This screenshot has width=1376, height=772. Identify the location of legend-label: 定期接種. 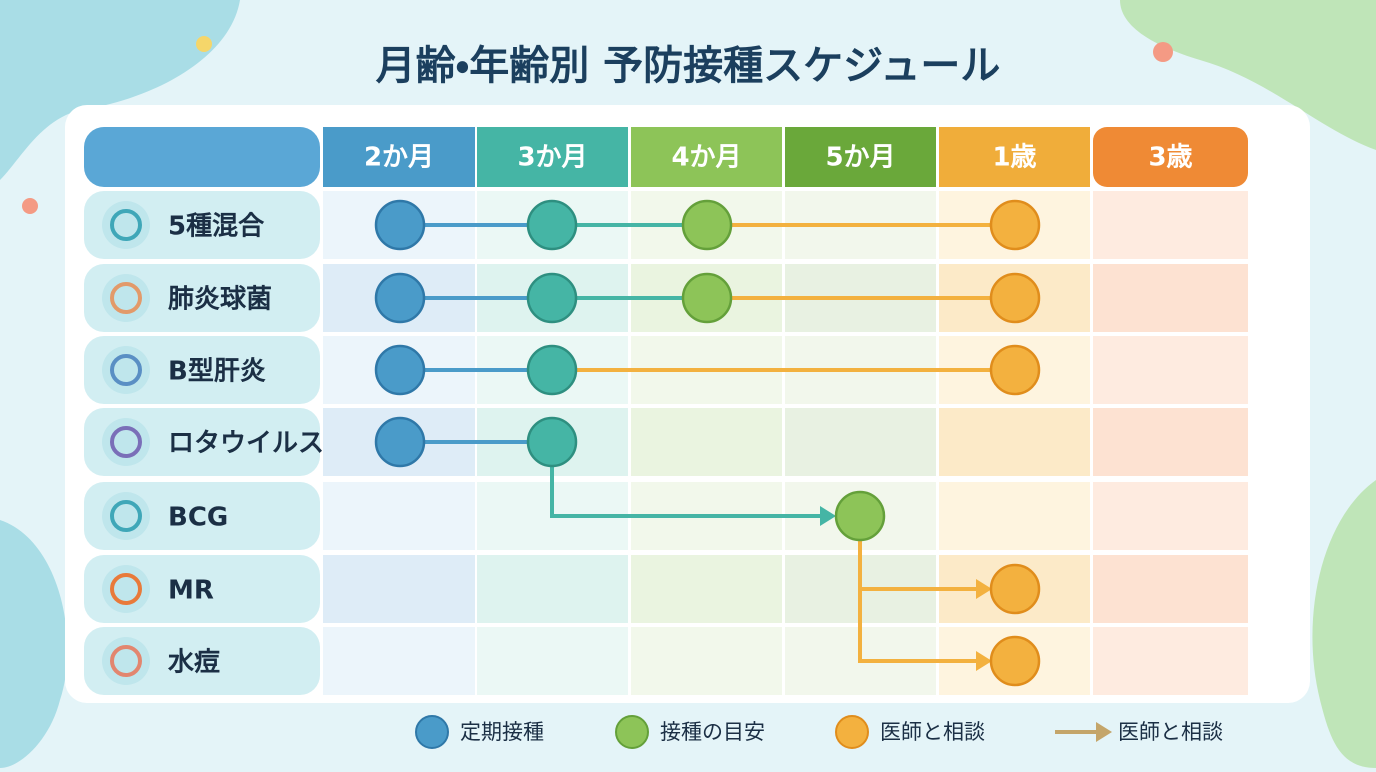
(502, 732).